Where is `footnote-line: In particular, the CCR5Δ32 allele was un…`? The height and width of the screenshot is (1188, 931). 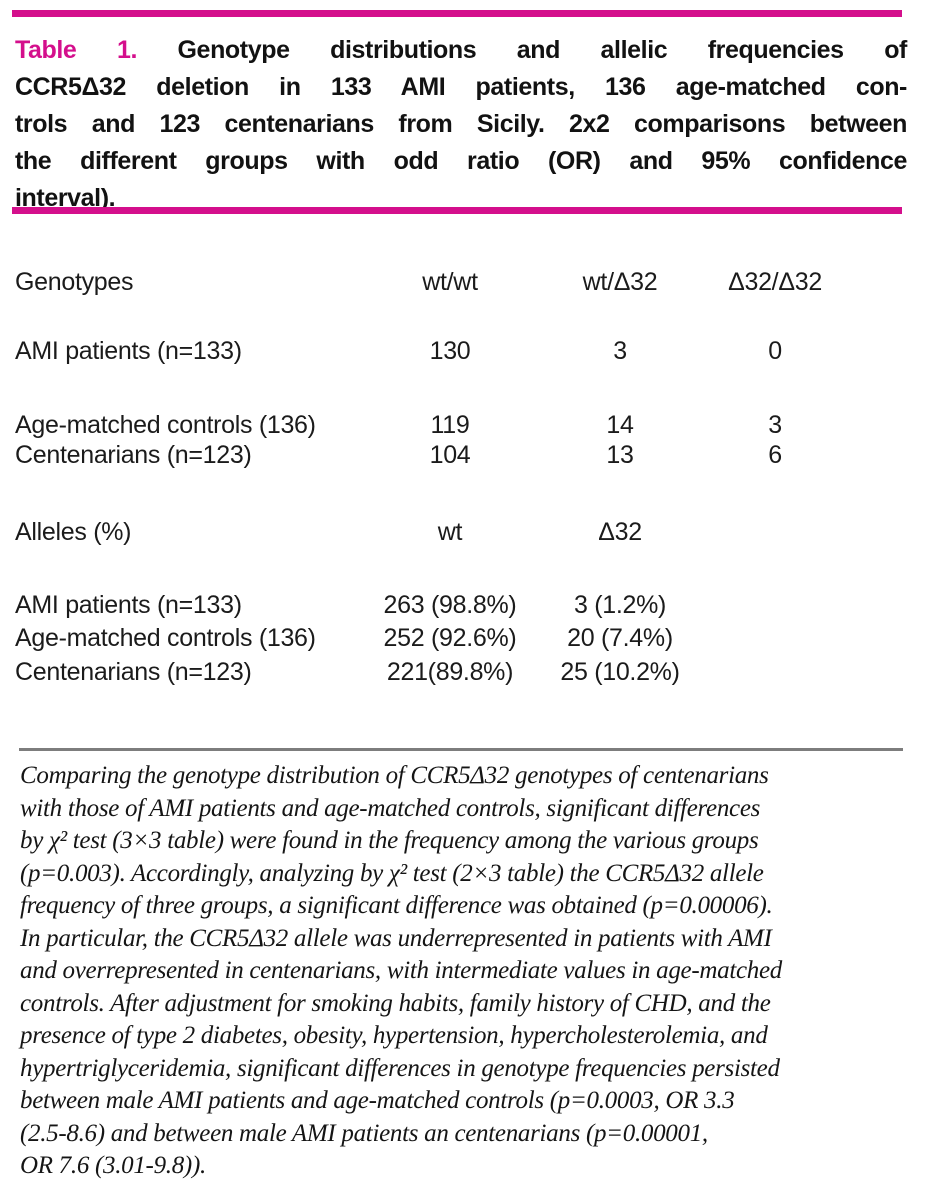
footnote-line: In particular, the CCR5Δ32 allele was un… is located at coordinates (396, 938).